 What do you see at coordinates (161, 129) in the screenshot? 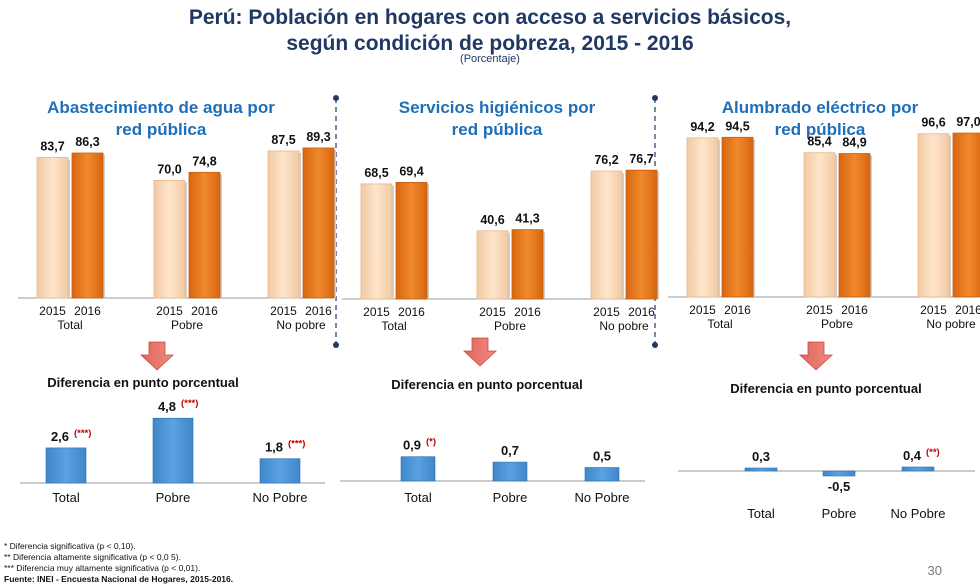
I see `panel-title-agua-line2: red pública` at bounding box center [161, 129].